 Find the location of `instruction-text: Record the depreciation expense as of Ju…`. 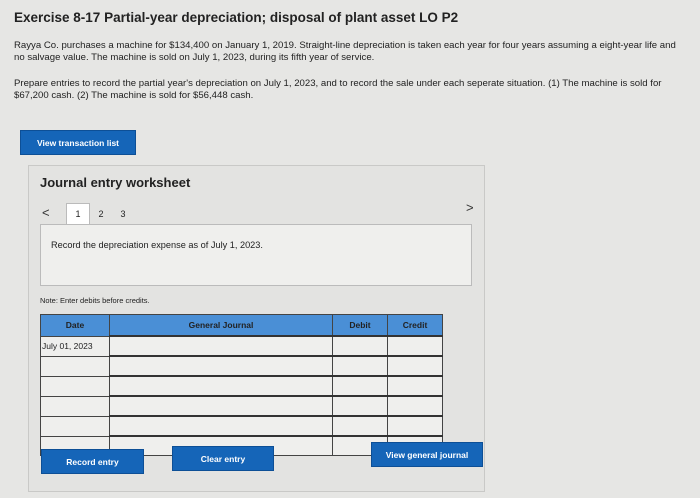

instruction-text: Record the depreciation expense as of Ju… is located at coordinates (157, 245).